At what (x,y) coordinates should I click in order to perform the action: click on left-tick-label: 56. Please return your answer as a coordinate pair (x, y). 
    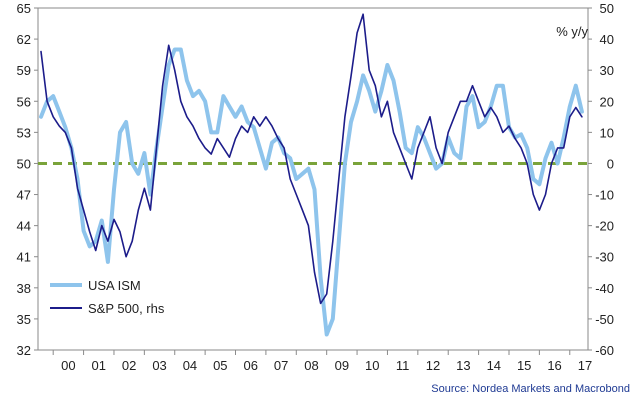
    Looking at the image, I should click on (24, 101).